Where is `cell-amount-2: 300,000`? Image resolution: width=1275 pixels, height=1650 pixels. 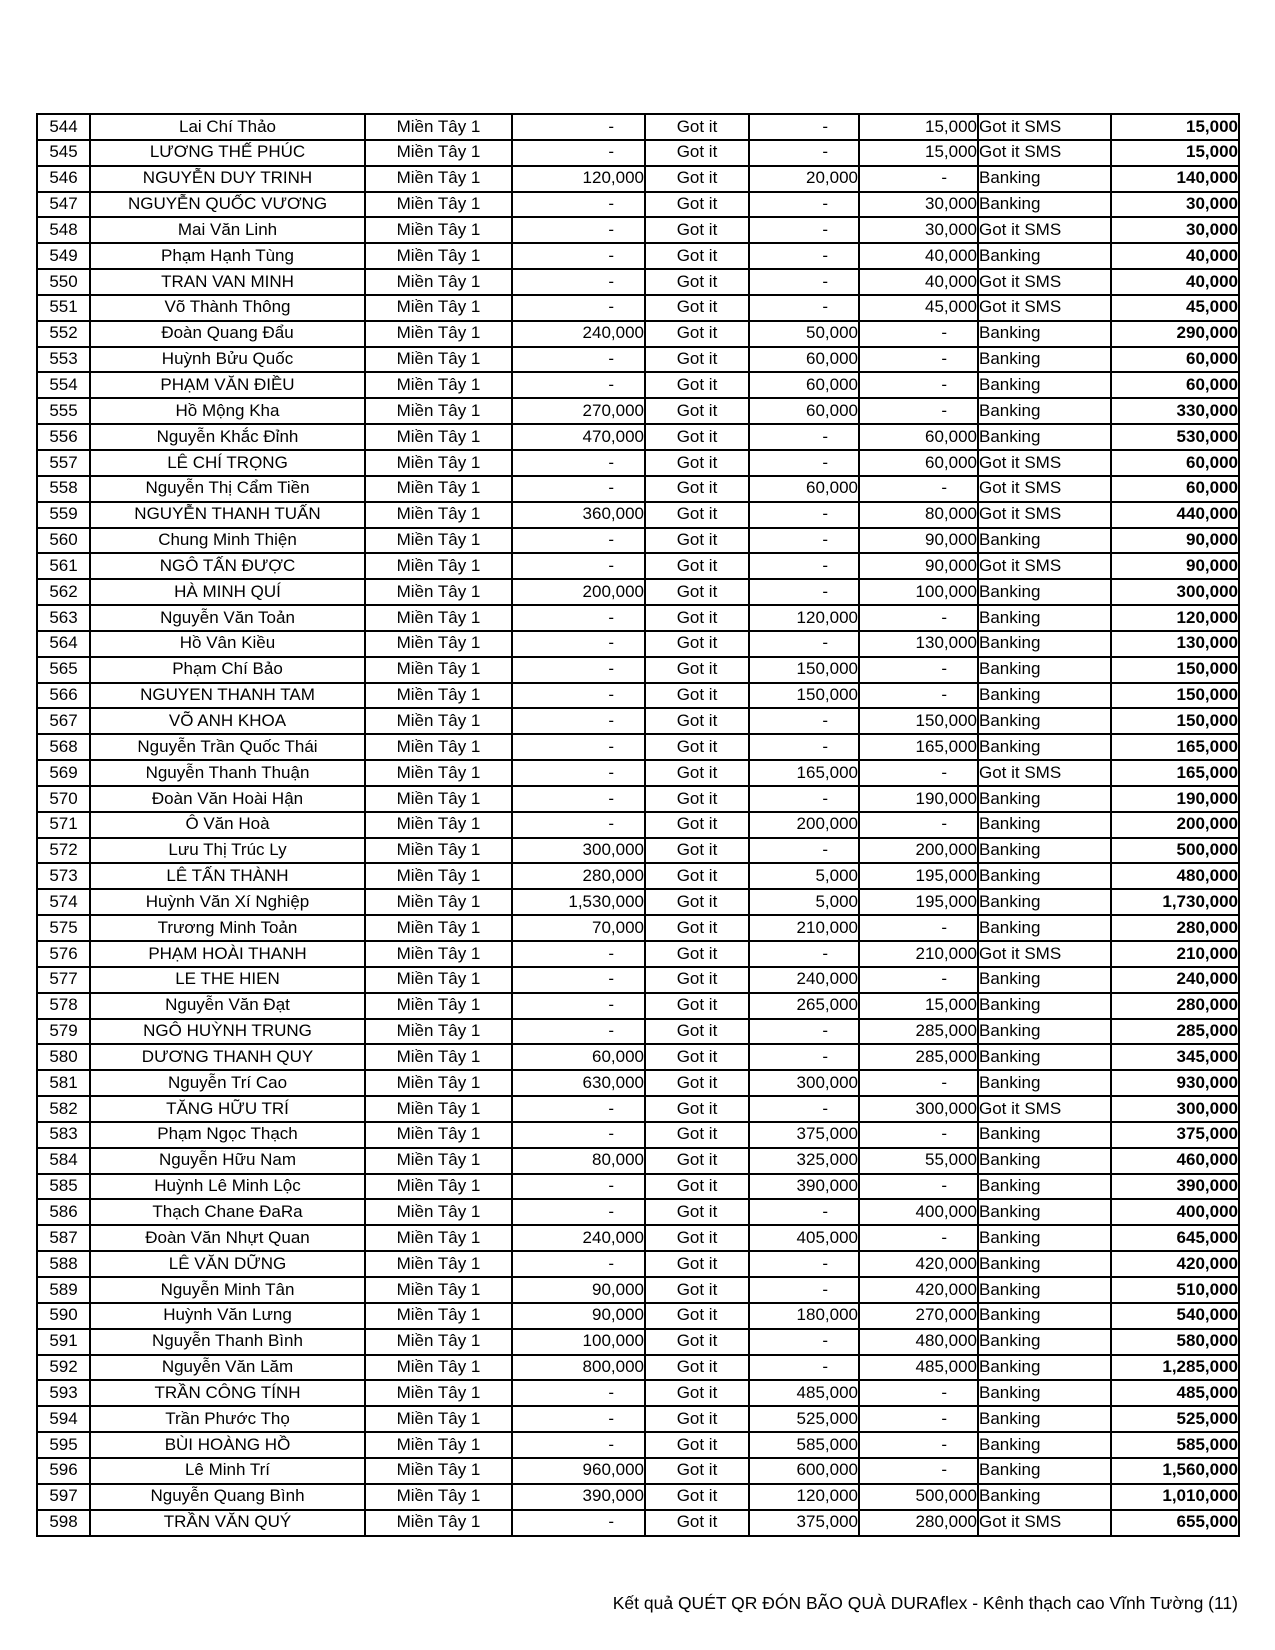 cell-amount-2: 300,000 is located at coordinates (804, 1083).